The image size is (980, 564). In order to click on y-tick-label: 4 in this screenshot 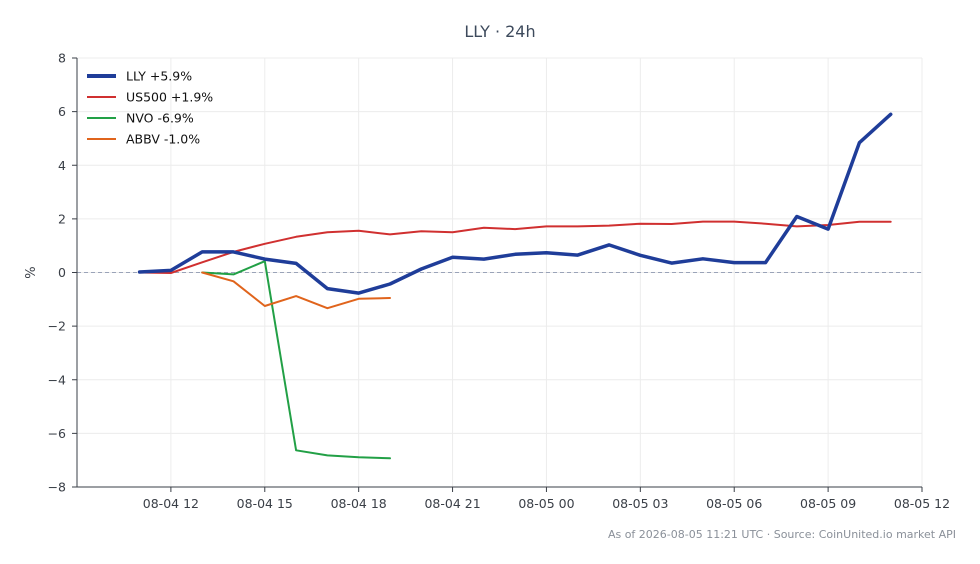, I will do `click(62, 165)`.